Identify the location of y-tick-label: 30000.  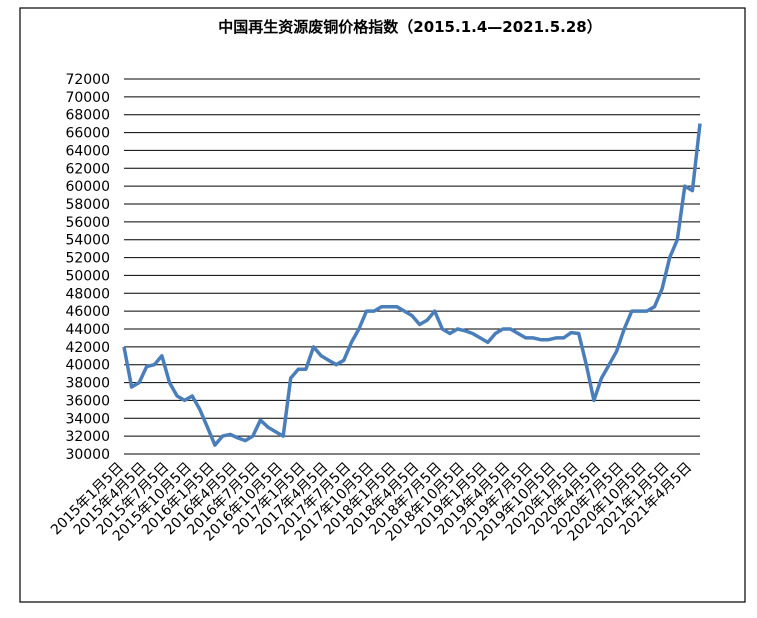
(87, 455).